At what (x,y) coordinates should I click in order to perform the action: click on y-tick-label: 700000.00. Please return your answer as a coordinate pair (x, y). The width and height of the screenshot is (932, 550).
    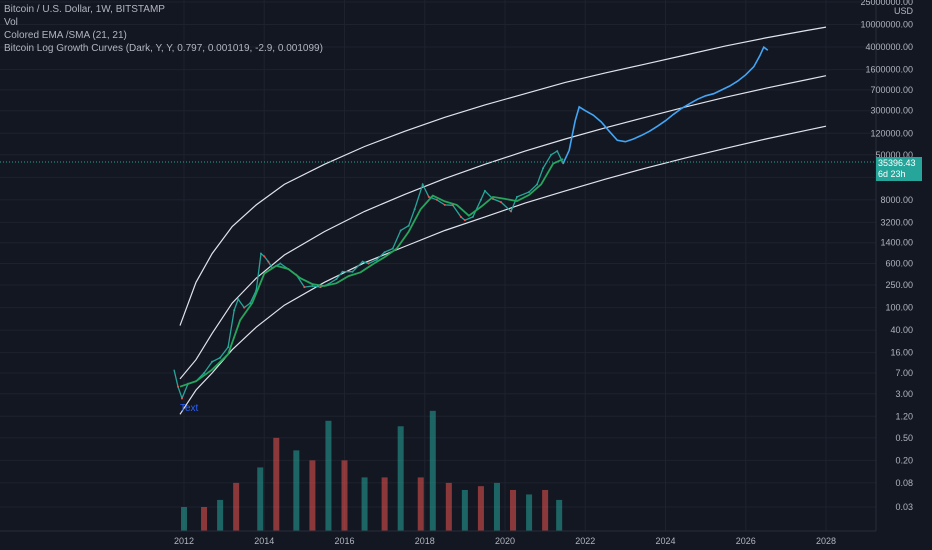
    Looking at the image, I should click on (891, 90).